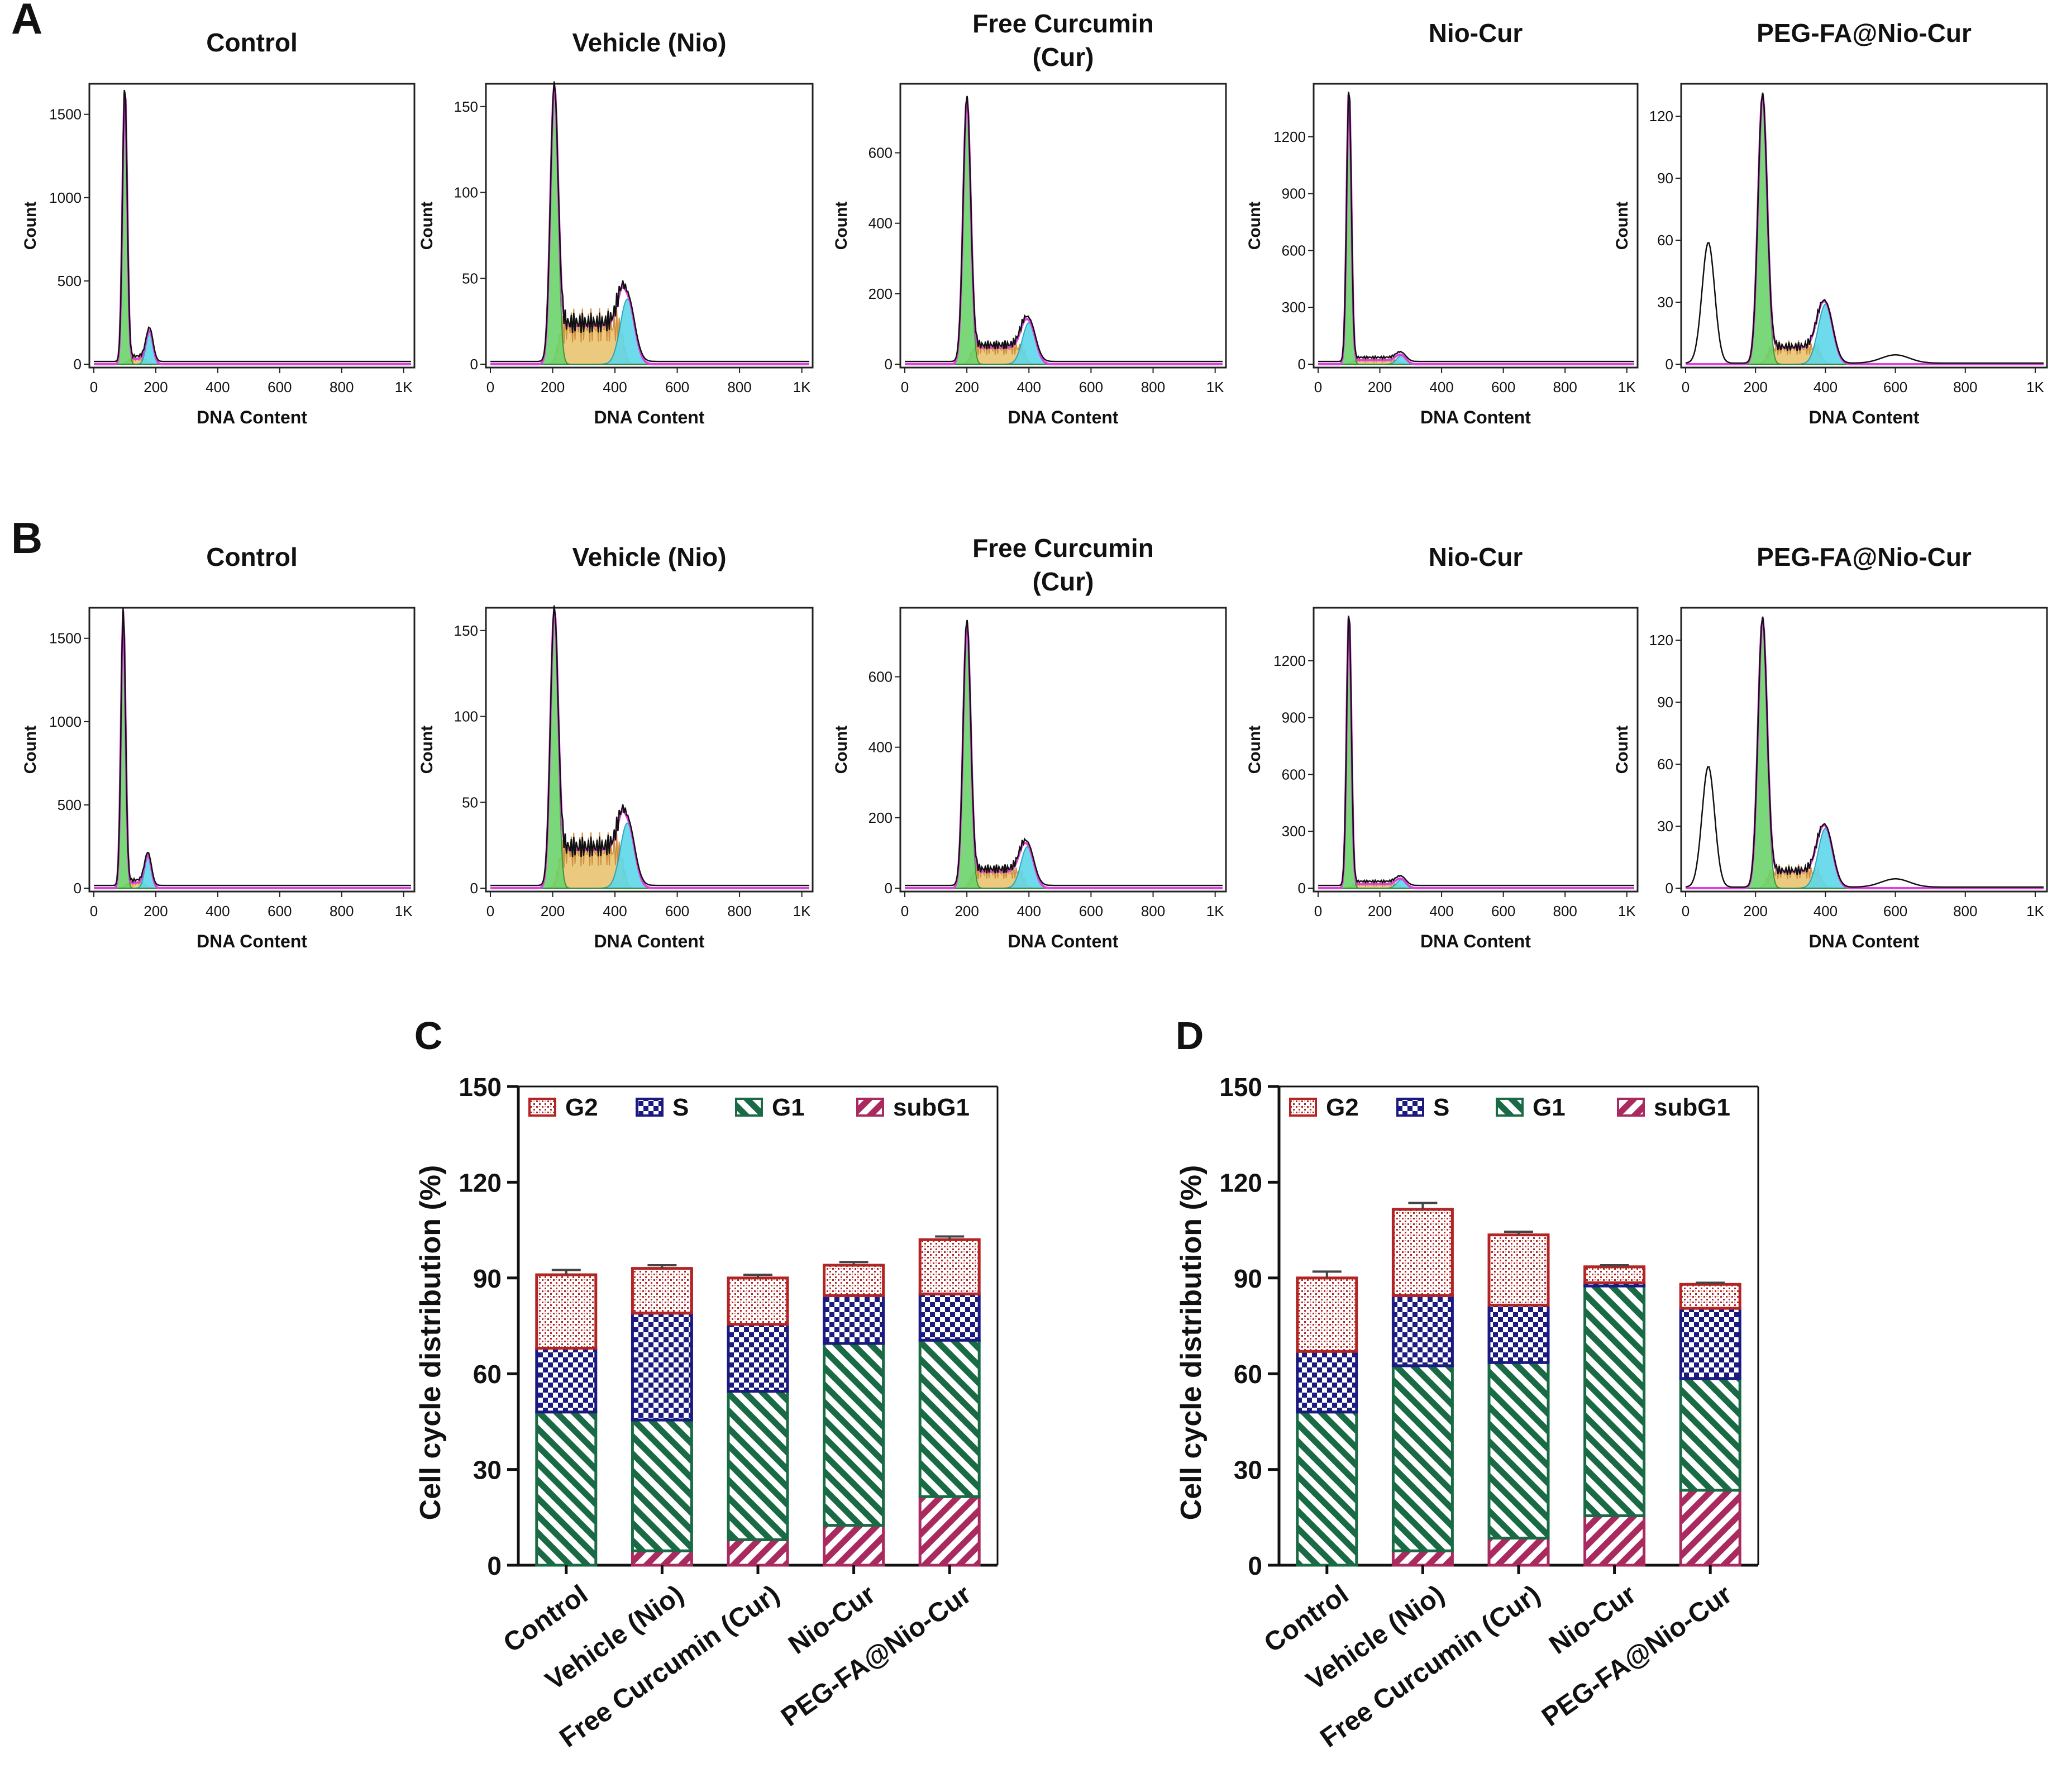 This screenshot has height=1792, width=2052. Describe the element at coordinates (1756, 387) in the screenshot. I see `x-tick-label: 200` at that location.